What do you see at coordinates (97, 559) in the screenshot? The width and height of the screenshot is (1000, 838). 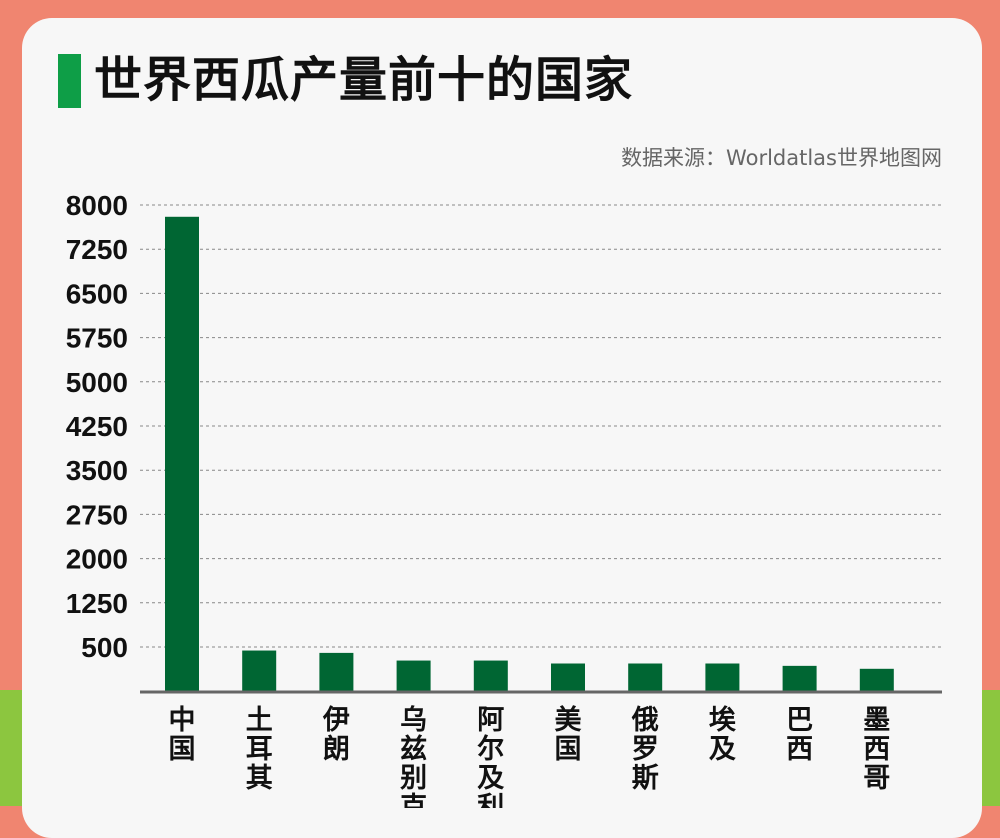 I see `y-tick-label: 2000` at bounding box center [97, 559].